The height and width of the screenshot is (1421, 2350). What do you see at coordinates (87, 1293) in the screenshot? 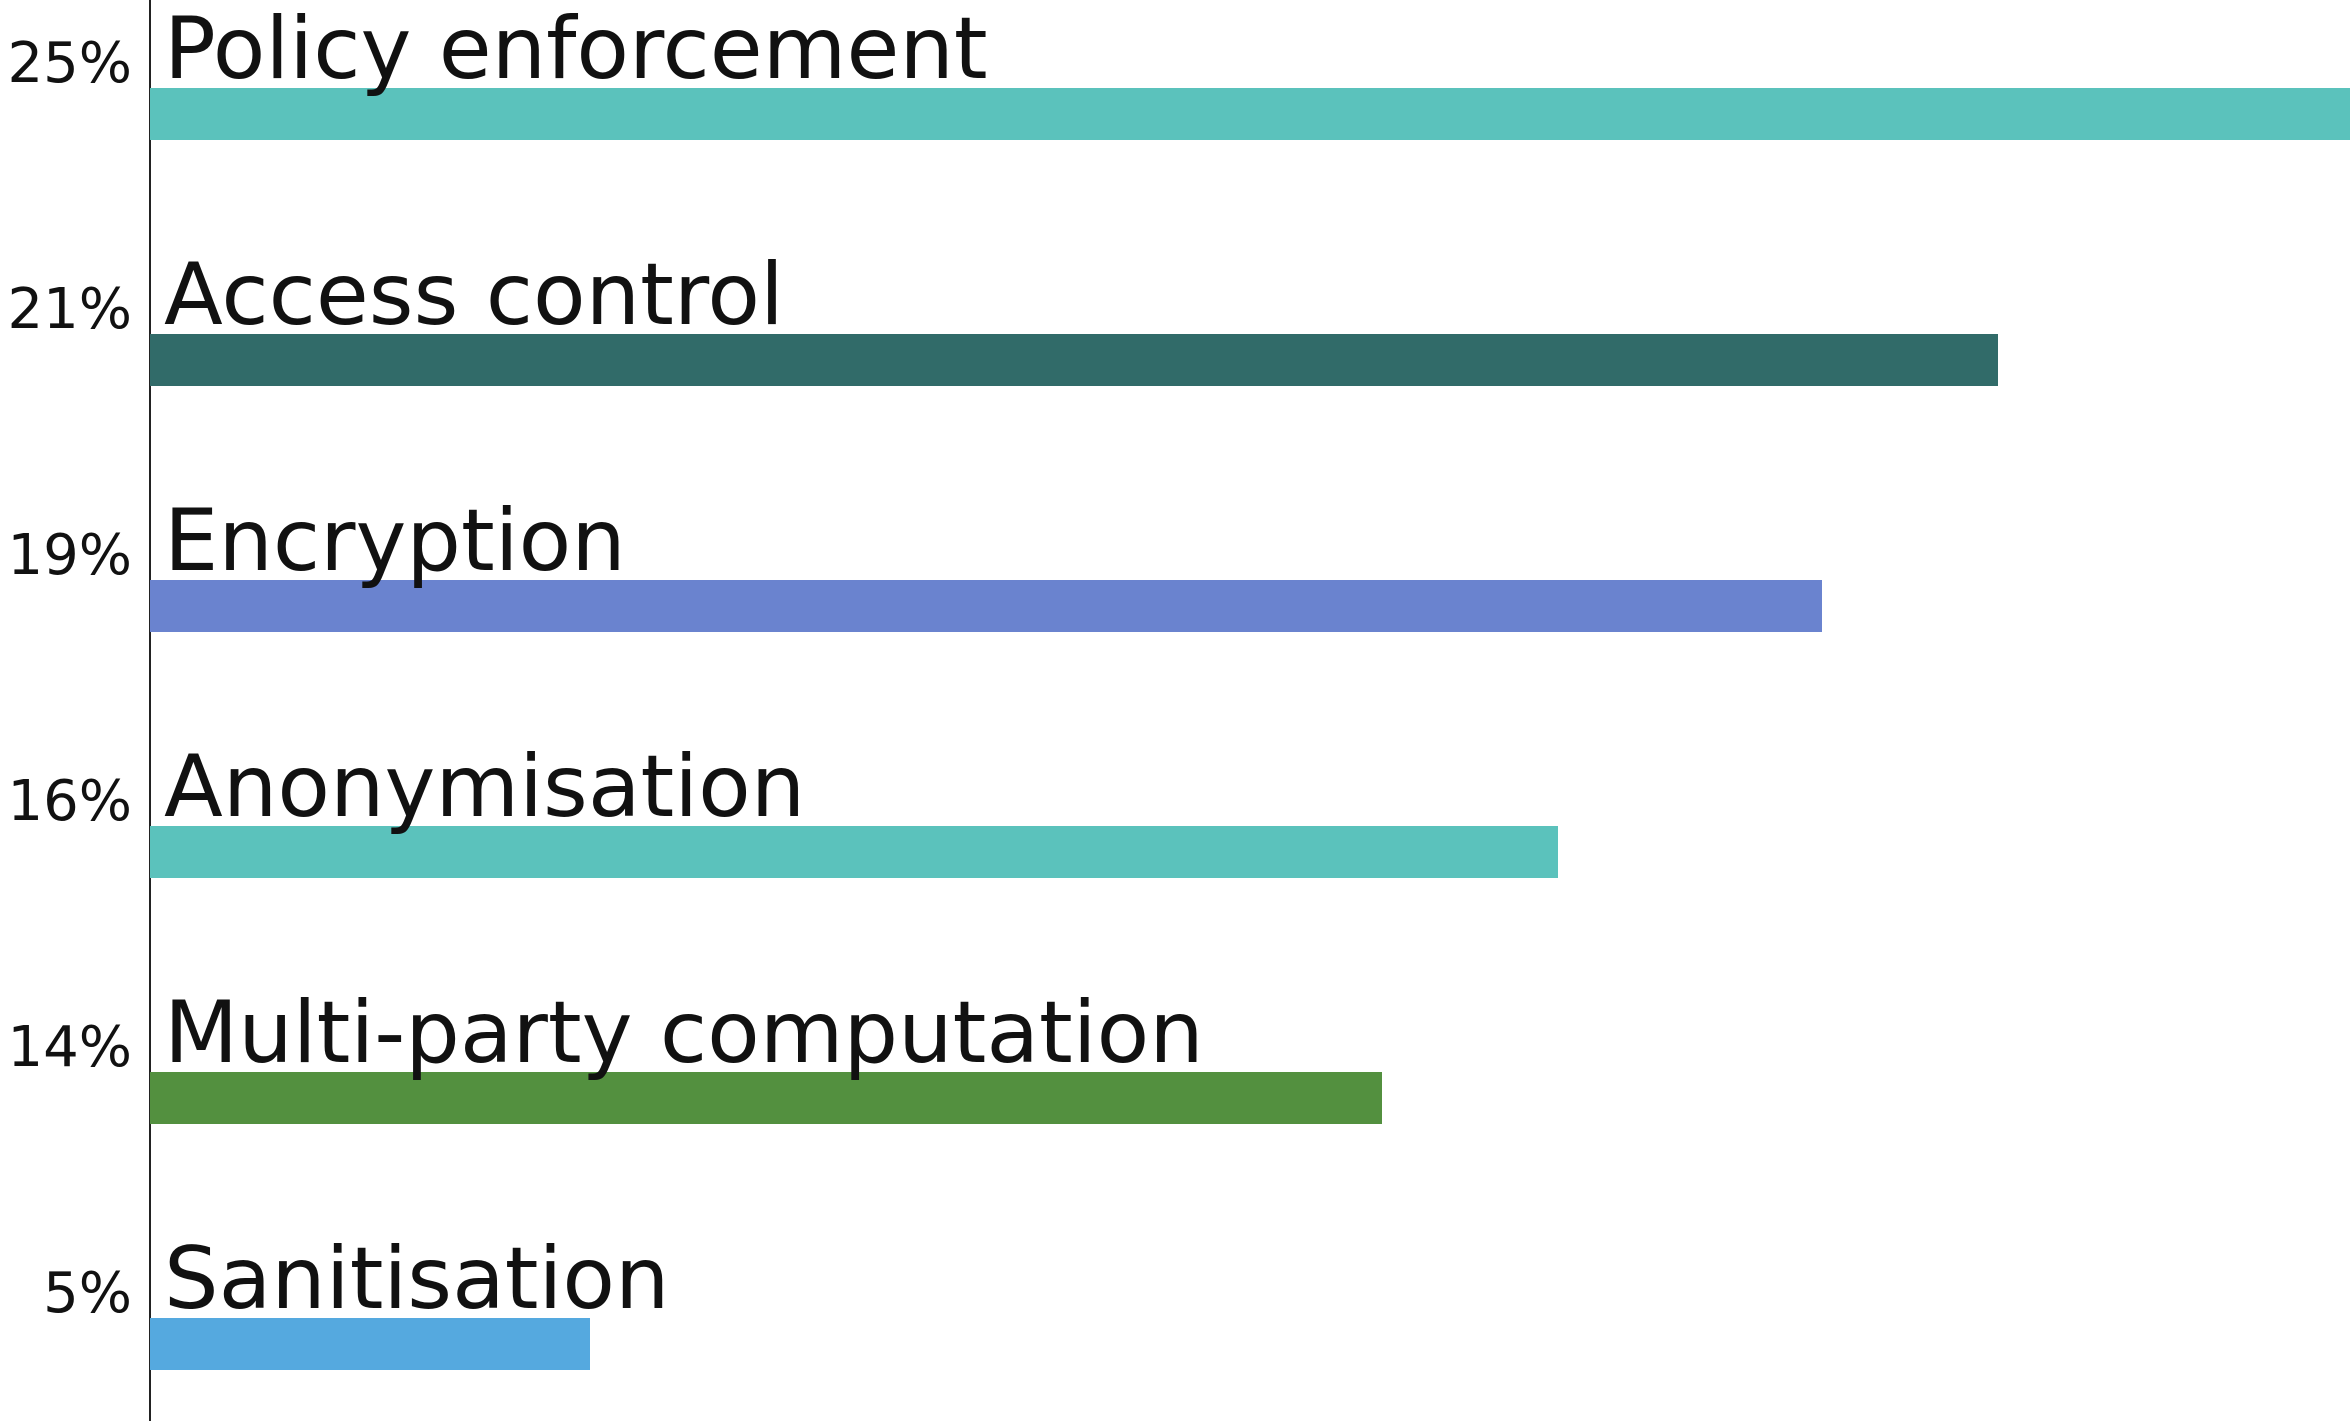
I see `value-label: 5%` at bounding box center [87, 1293].